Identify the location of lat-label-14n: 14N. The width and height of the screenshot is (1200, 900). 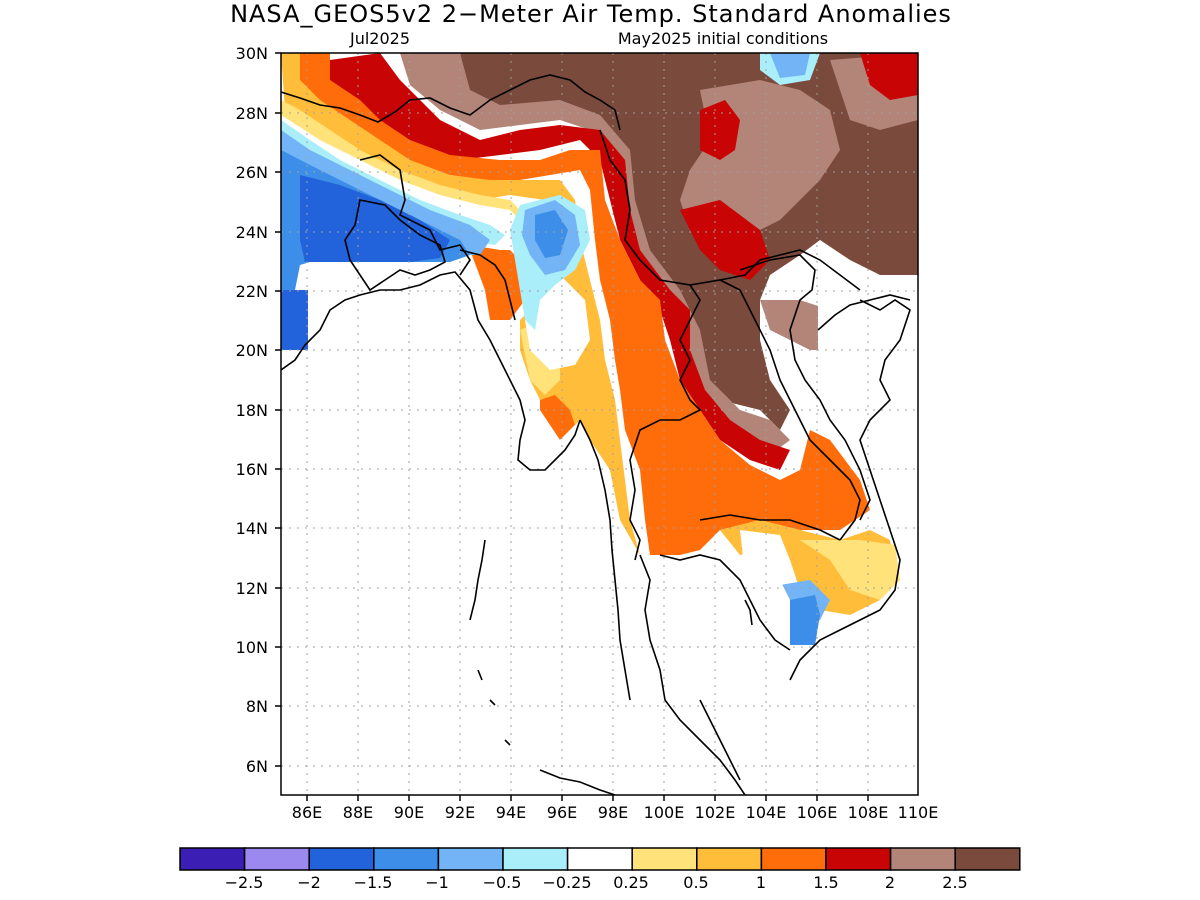
(252, 528).